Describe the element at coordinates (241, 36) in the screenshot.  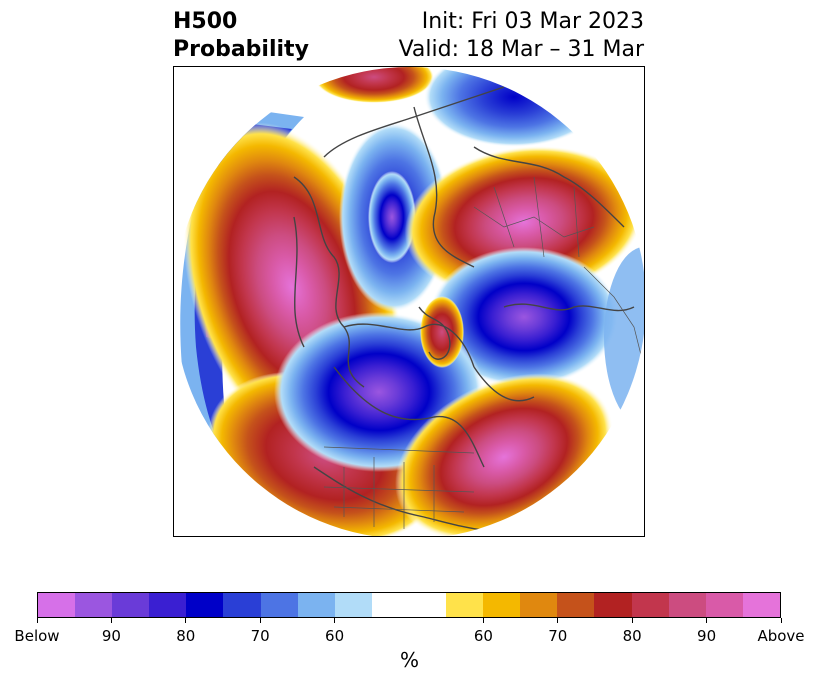
I see `map-title: H500 Probability` at that location.